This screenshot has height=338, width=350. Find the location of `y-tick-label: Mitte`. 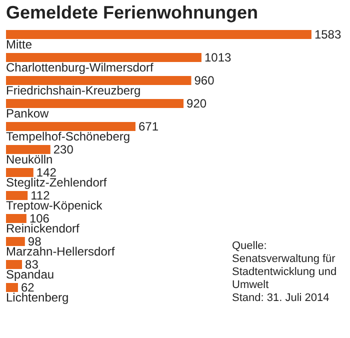

y-tick-label: Mitte is located at coordinates (19, 45).